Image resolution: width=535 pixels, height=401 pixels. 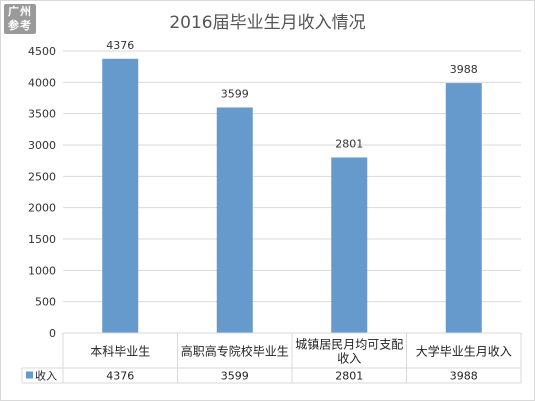 I want to click on y-tick-label: 1000, so click(x=42, y=270).